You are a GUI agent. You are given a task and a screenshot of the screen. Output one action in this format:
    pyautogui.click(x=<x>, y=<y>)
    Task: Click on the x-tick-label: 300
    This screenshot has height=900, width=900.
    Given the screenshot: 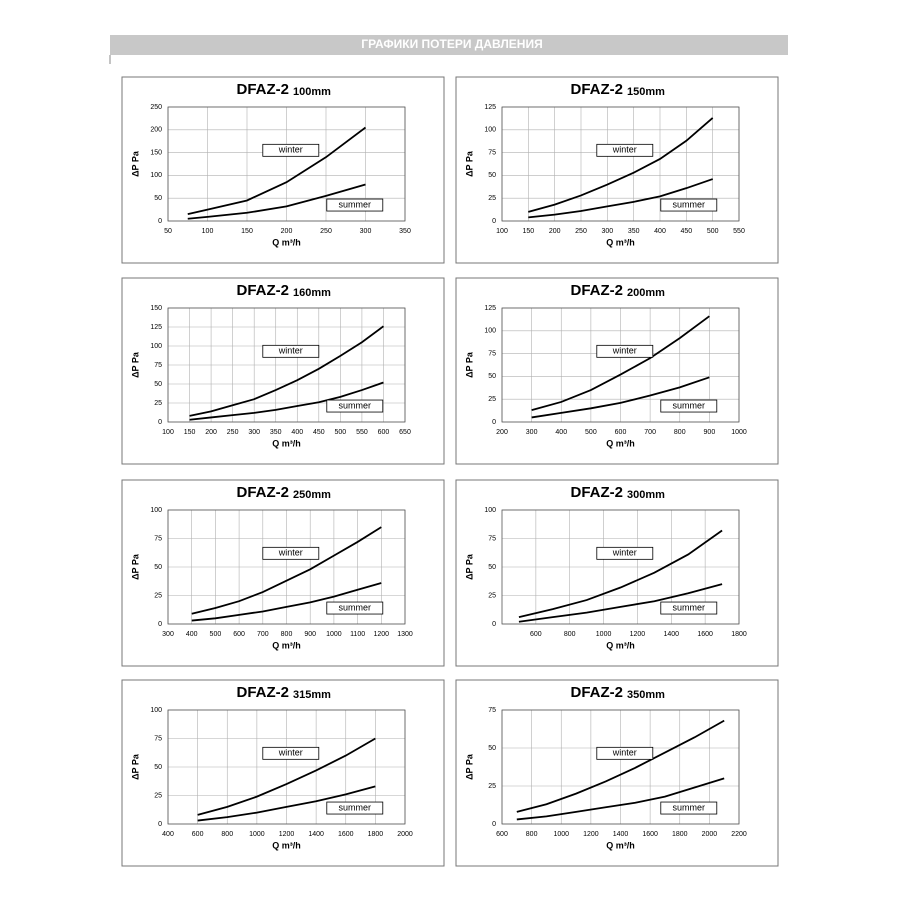 What is the action you would take?
    pyautogui.click(x=607, y=231)
    